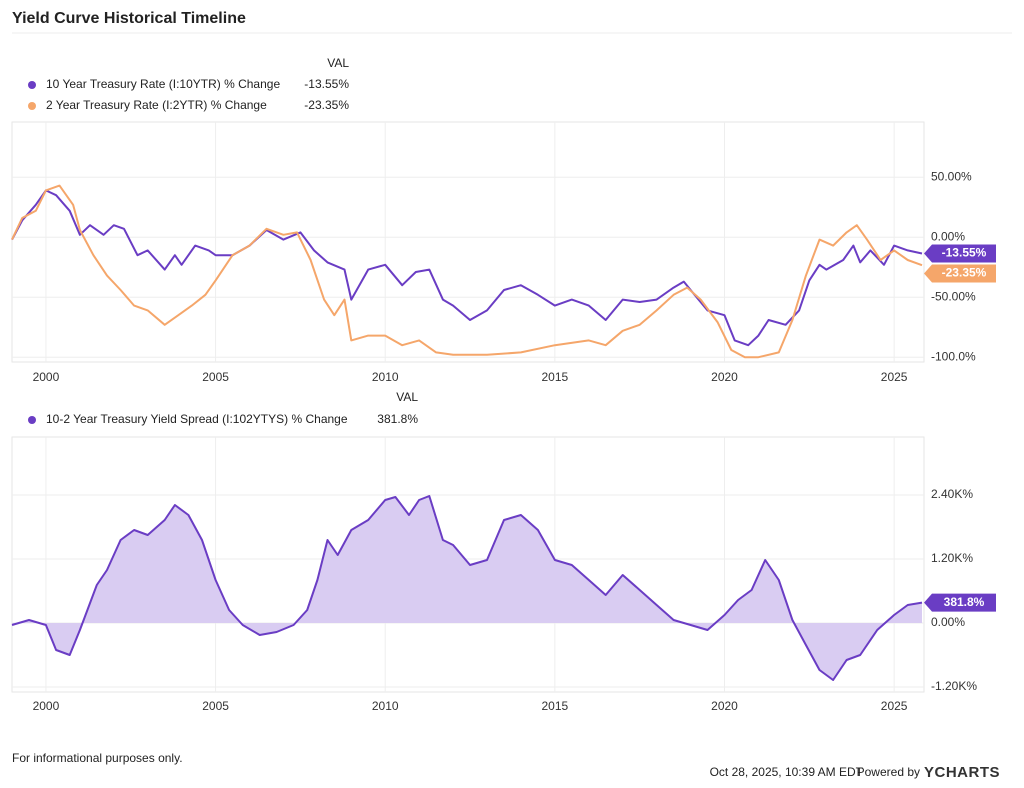 The width and height of the screenshot is (1024, 788). What do you see at coordinates (326, 105) in the screenshot?
I see `legend-value: -23.35%` at bounding box center [326, 105].